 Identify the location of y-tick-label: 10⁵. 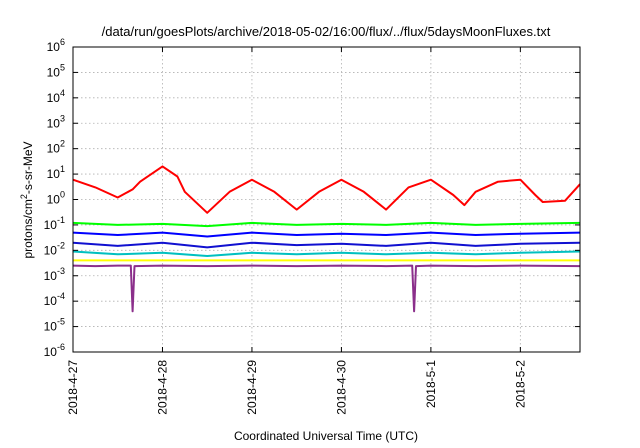
(56, 70).